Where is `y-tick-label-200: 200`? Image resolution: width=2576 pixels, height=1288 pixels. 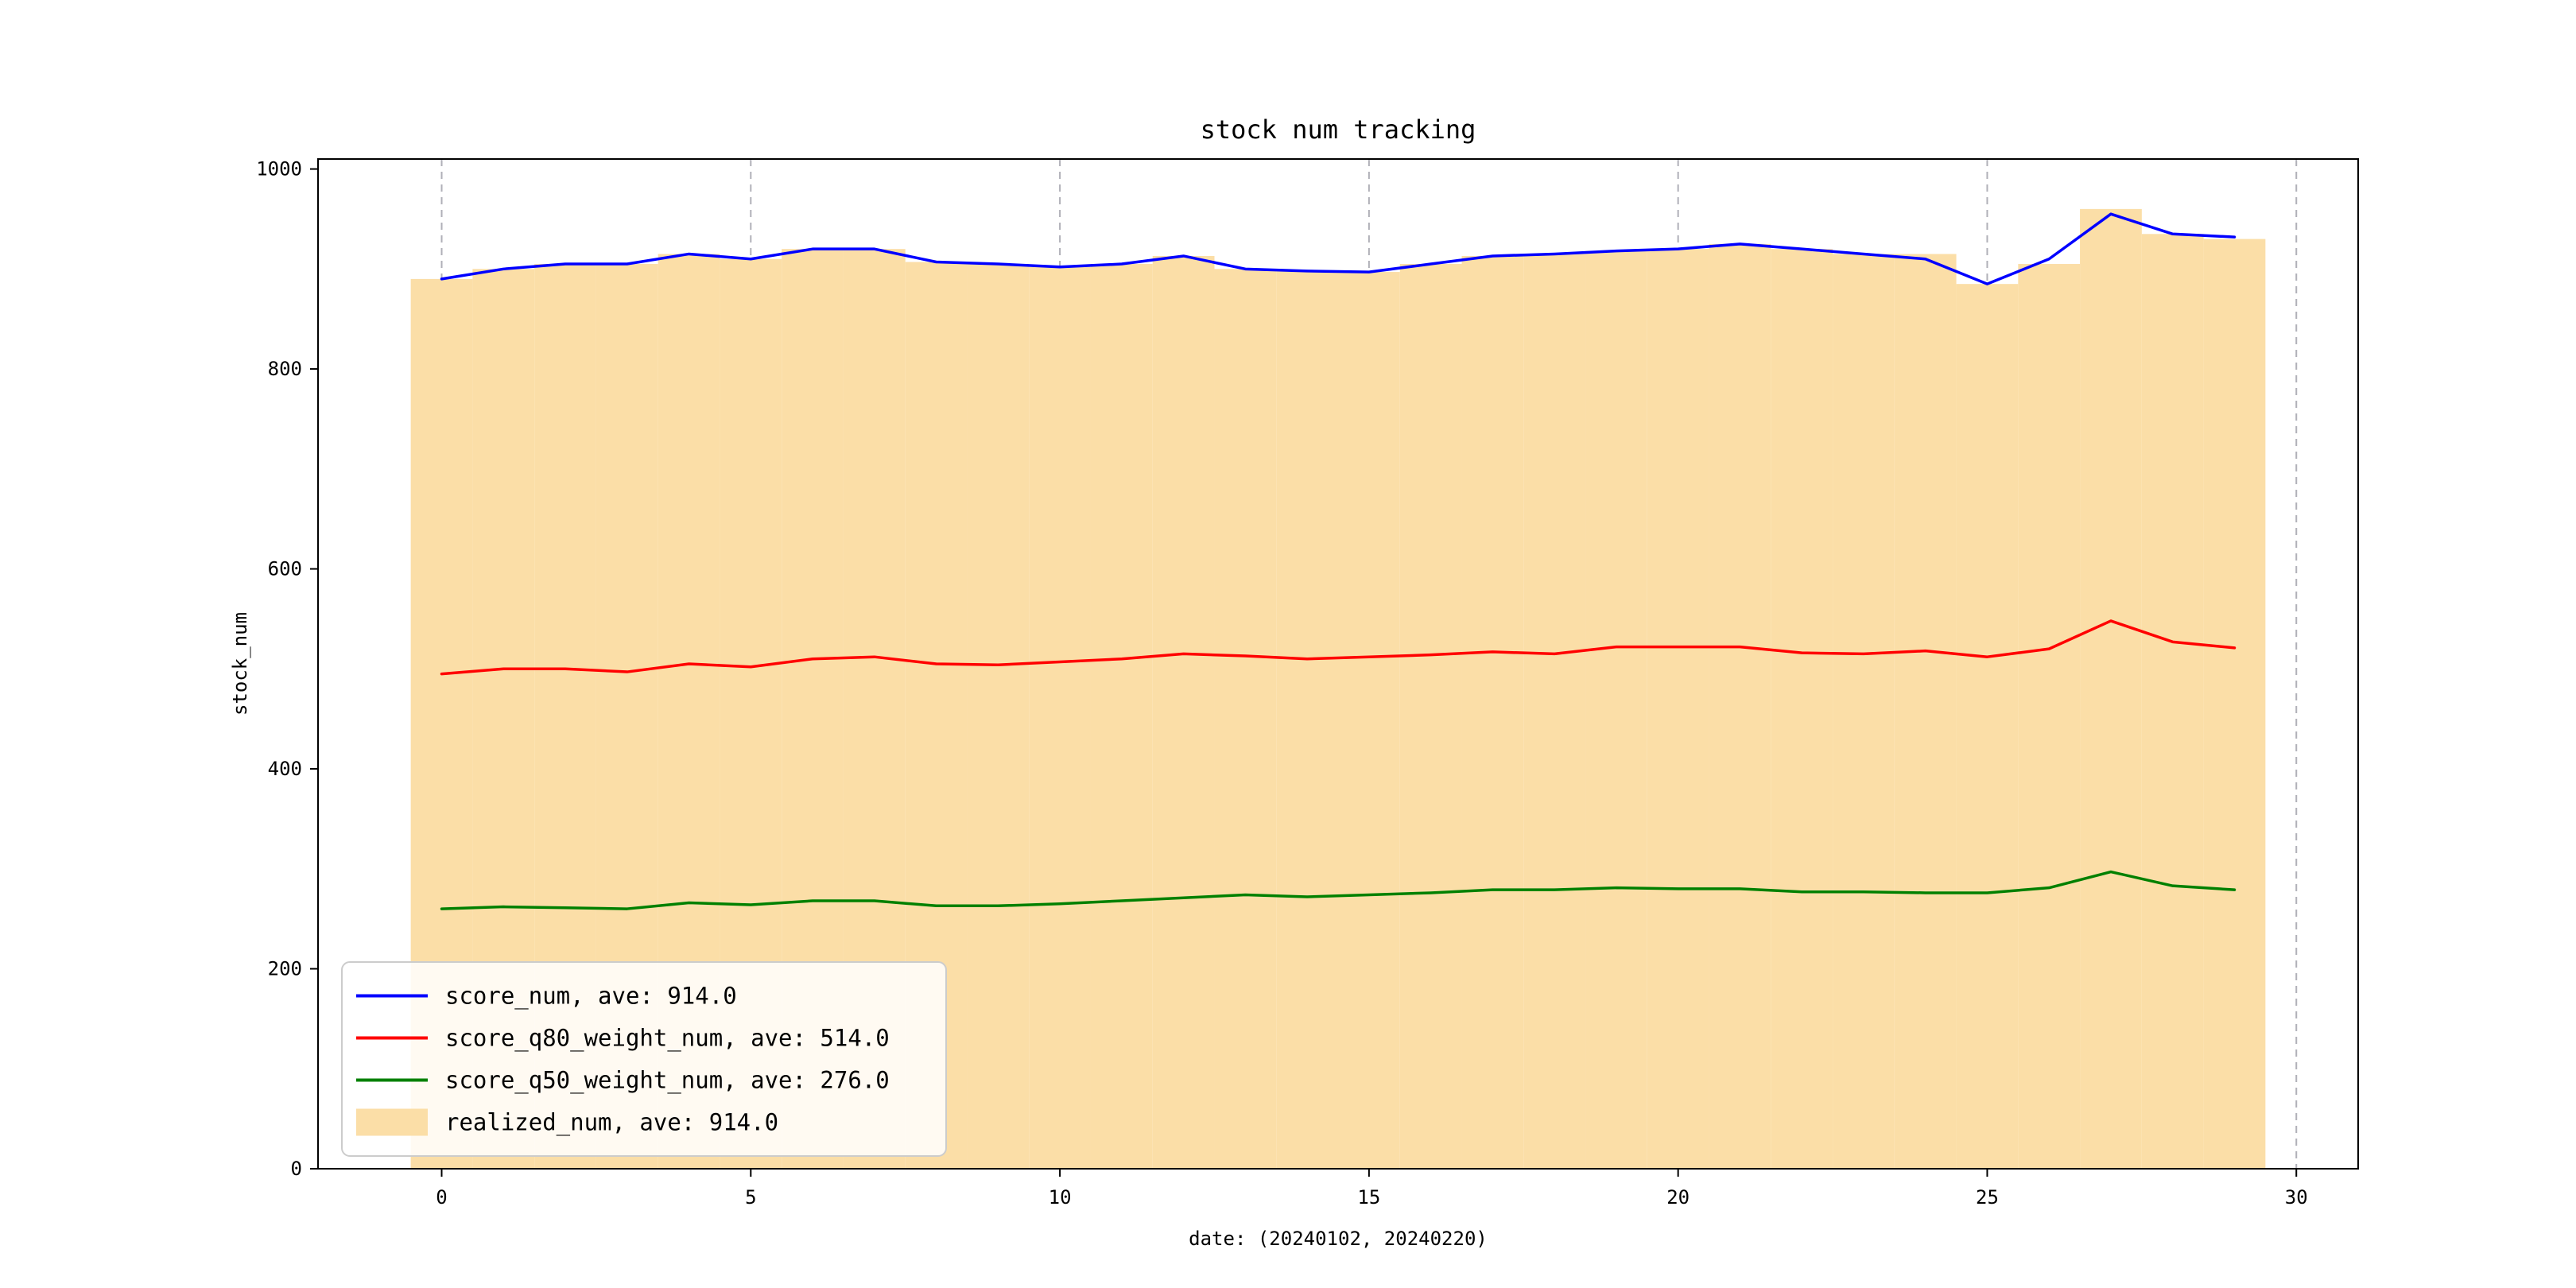 y-tick-label-200: 200 is located at coordinates (285, 969).